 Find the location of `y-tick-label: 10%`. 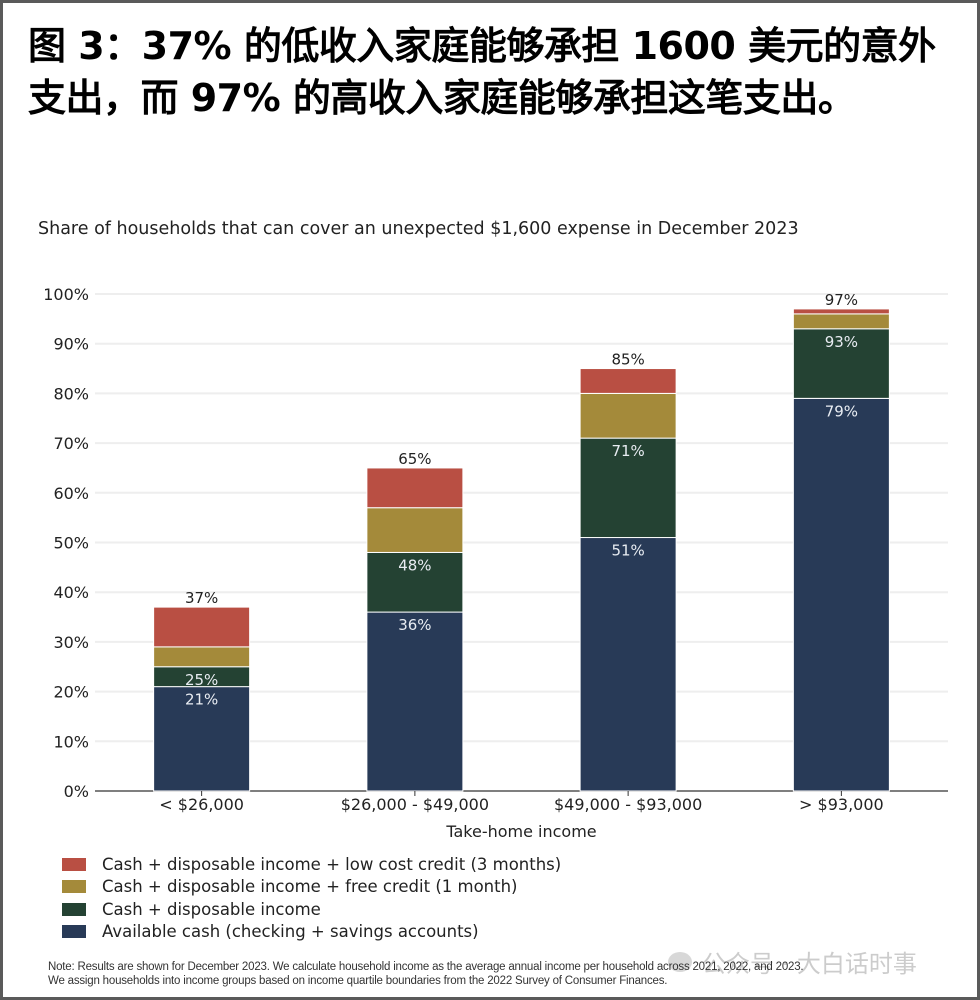

y-tick-label: 10% is located at coordinates (71, 741).